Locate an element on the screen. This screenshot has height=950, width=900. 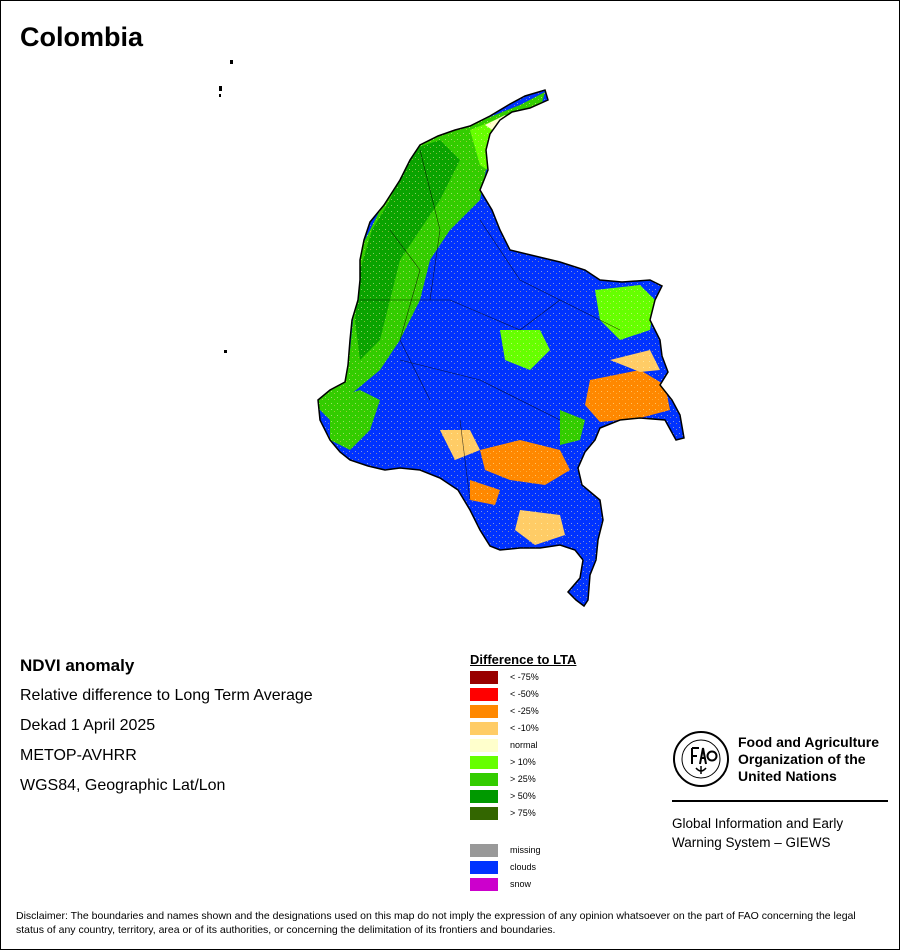
legend-label: > 10% is located at coordinates (523, 762).